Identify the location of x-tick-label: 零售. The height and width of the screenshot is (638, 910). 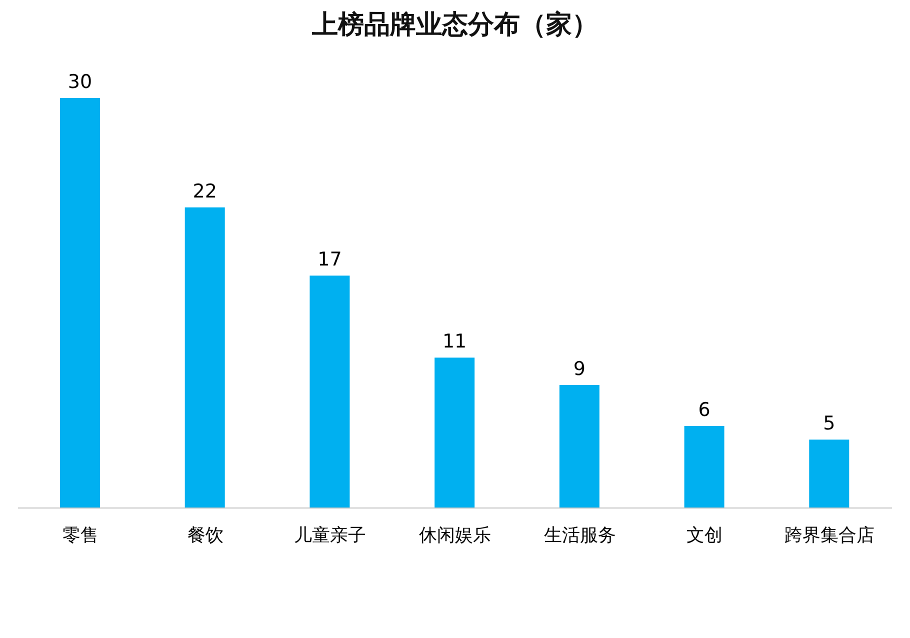
(80, 535).